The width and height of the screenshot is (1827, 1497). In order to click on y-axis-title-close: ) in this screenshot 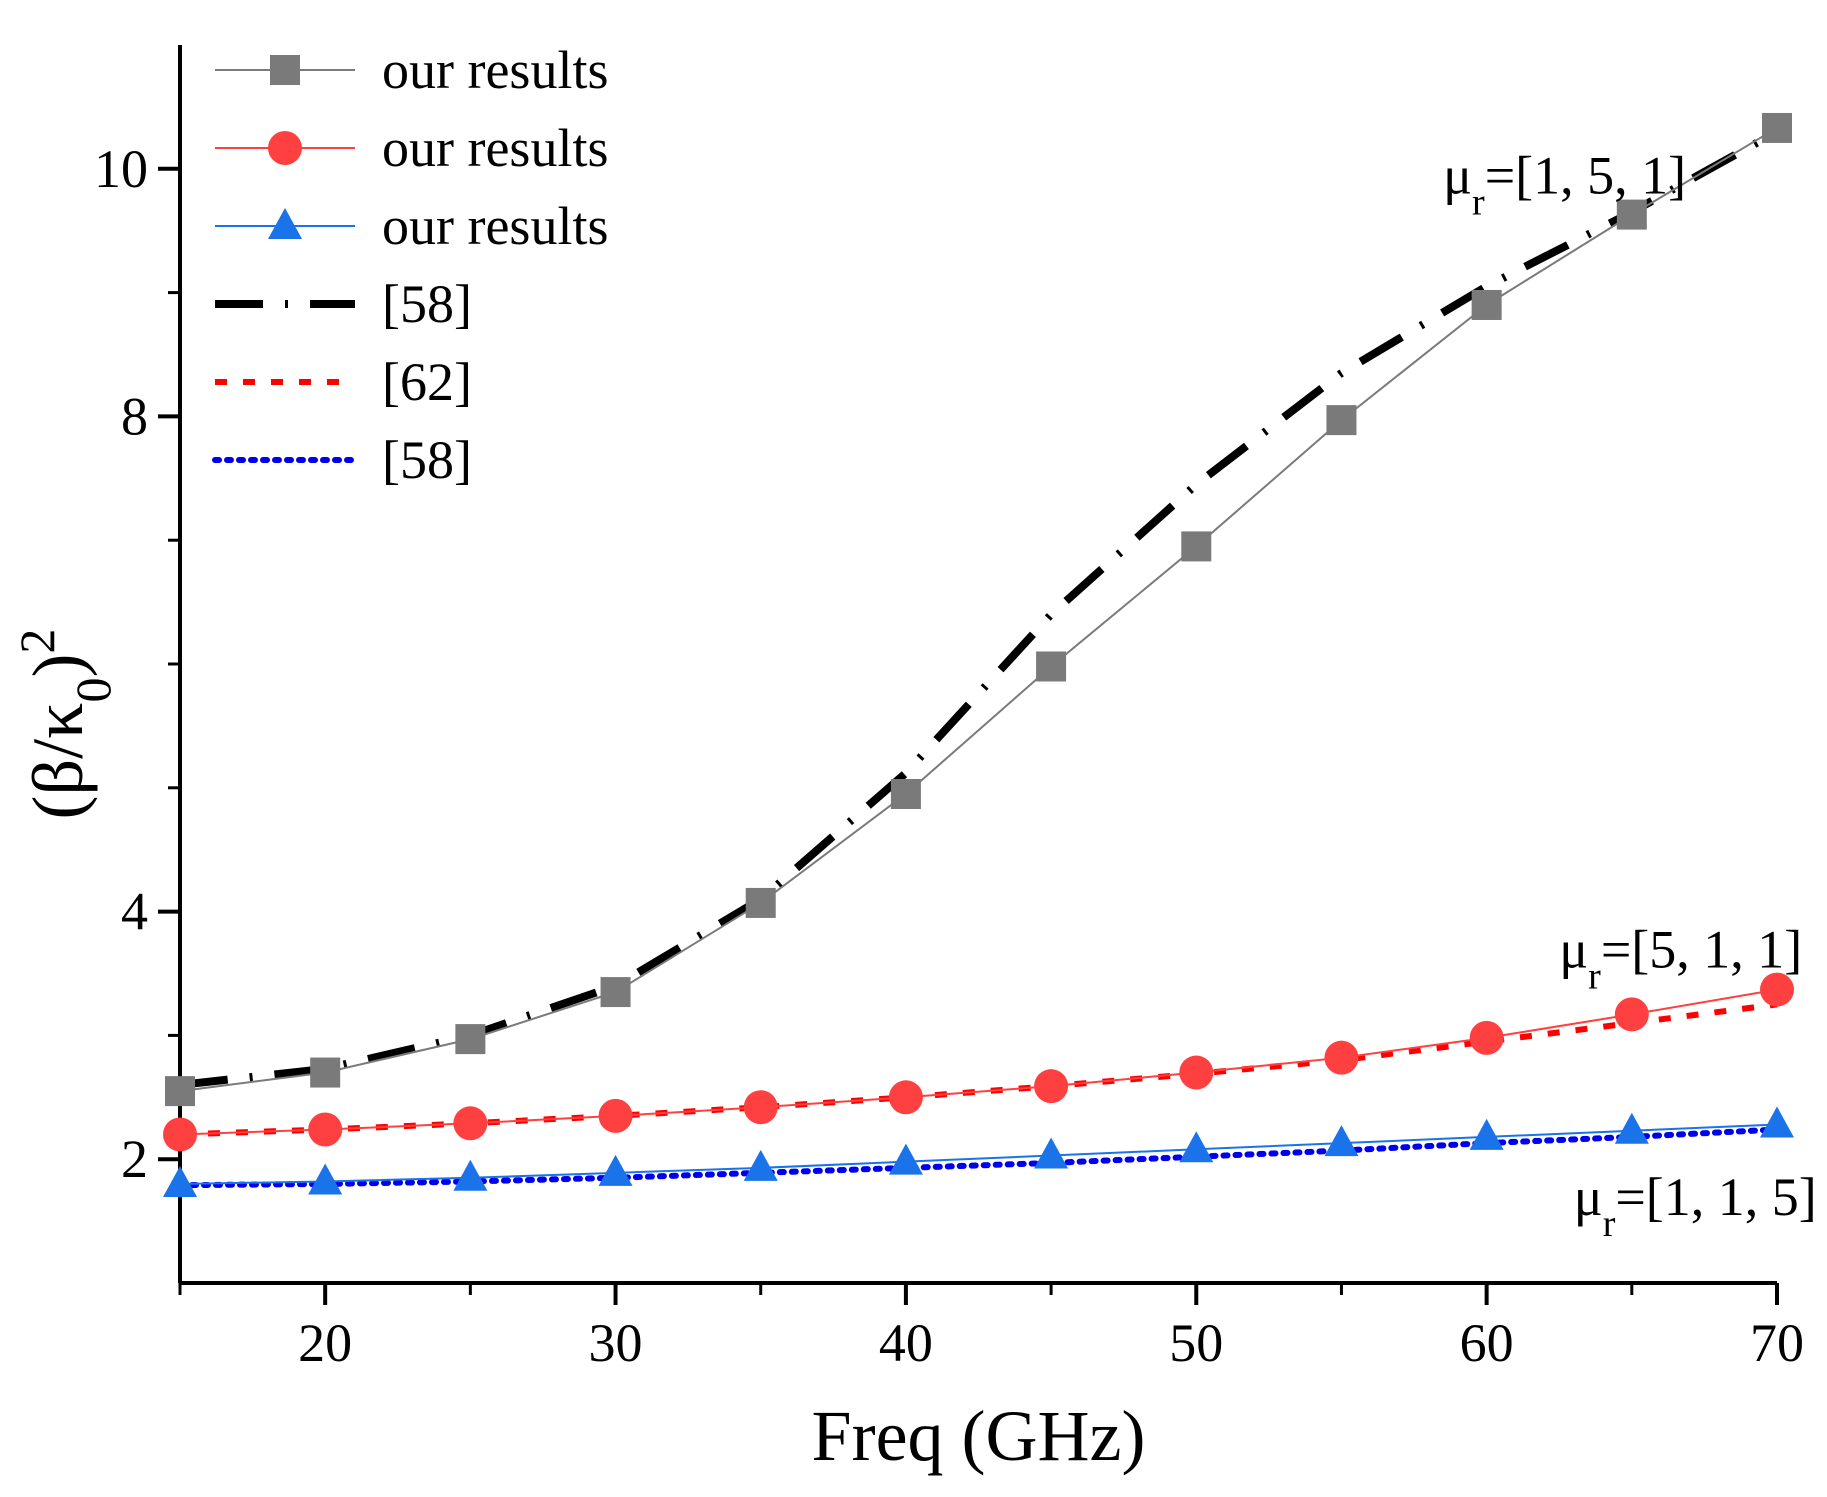, I will do `click(58, 666)`.